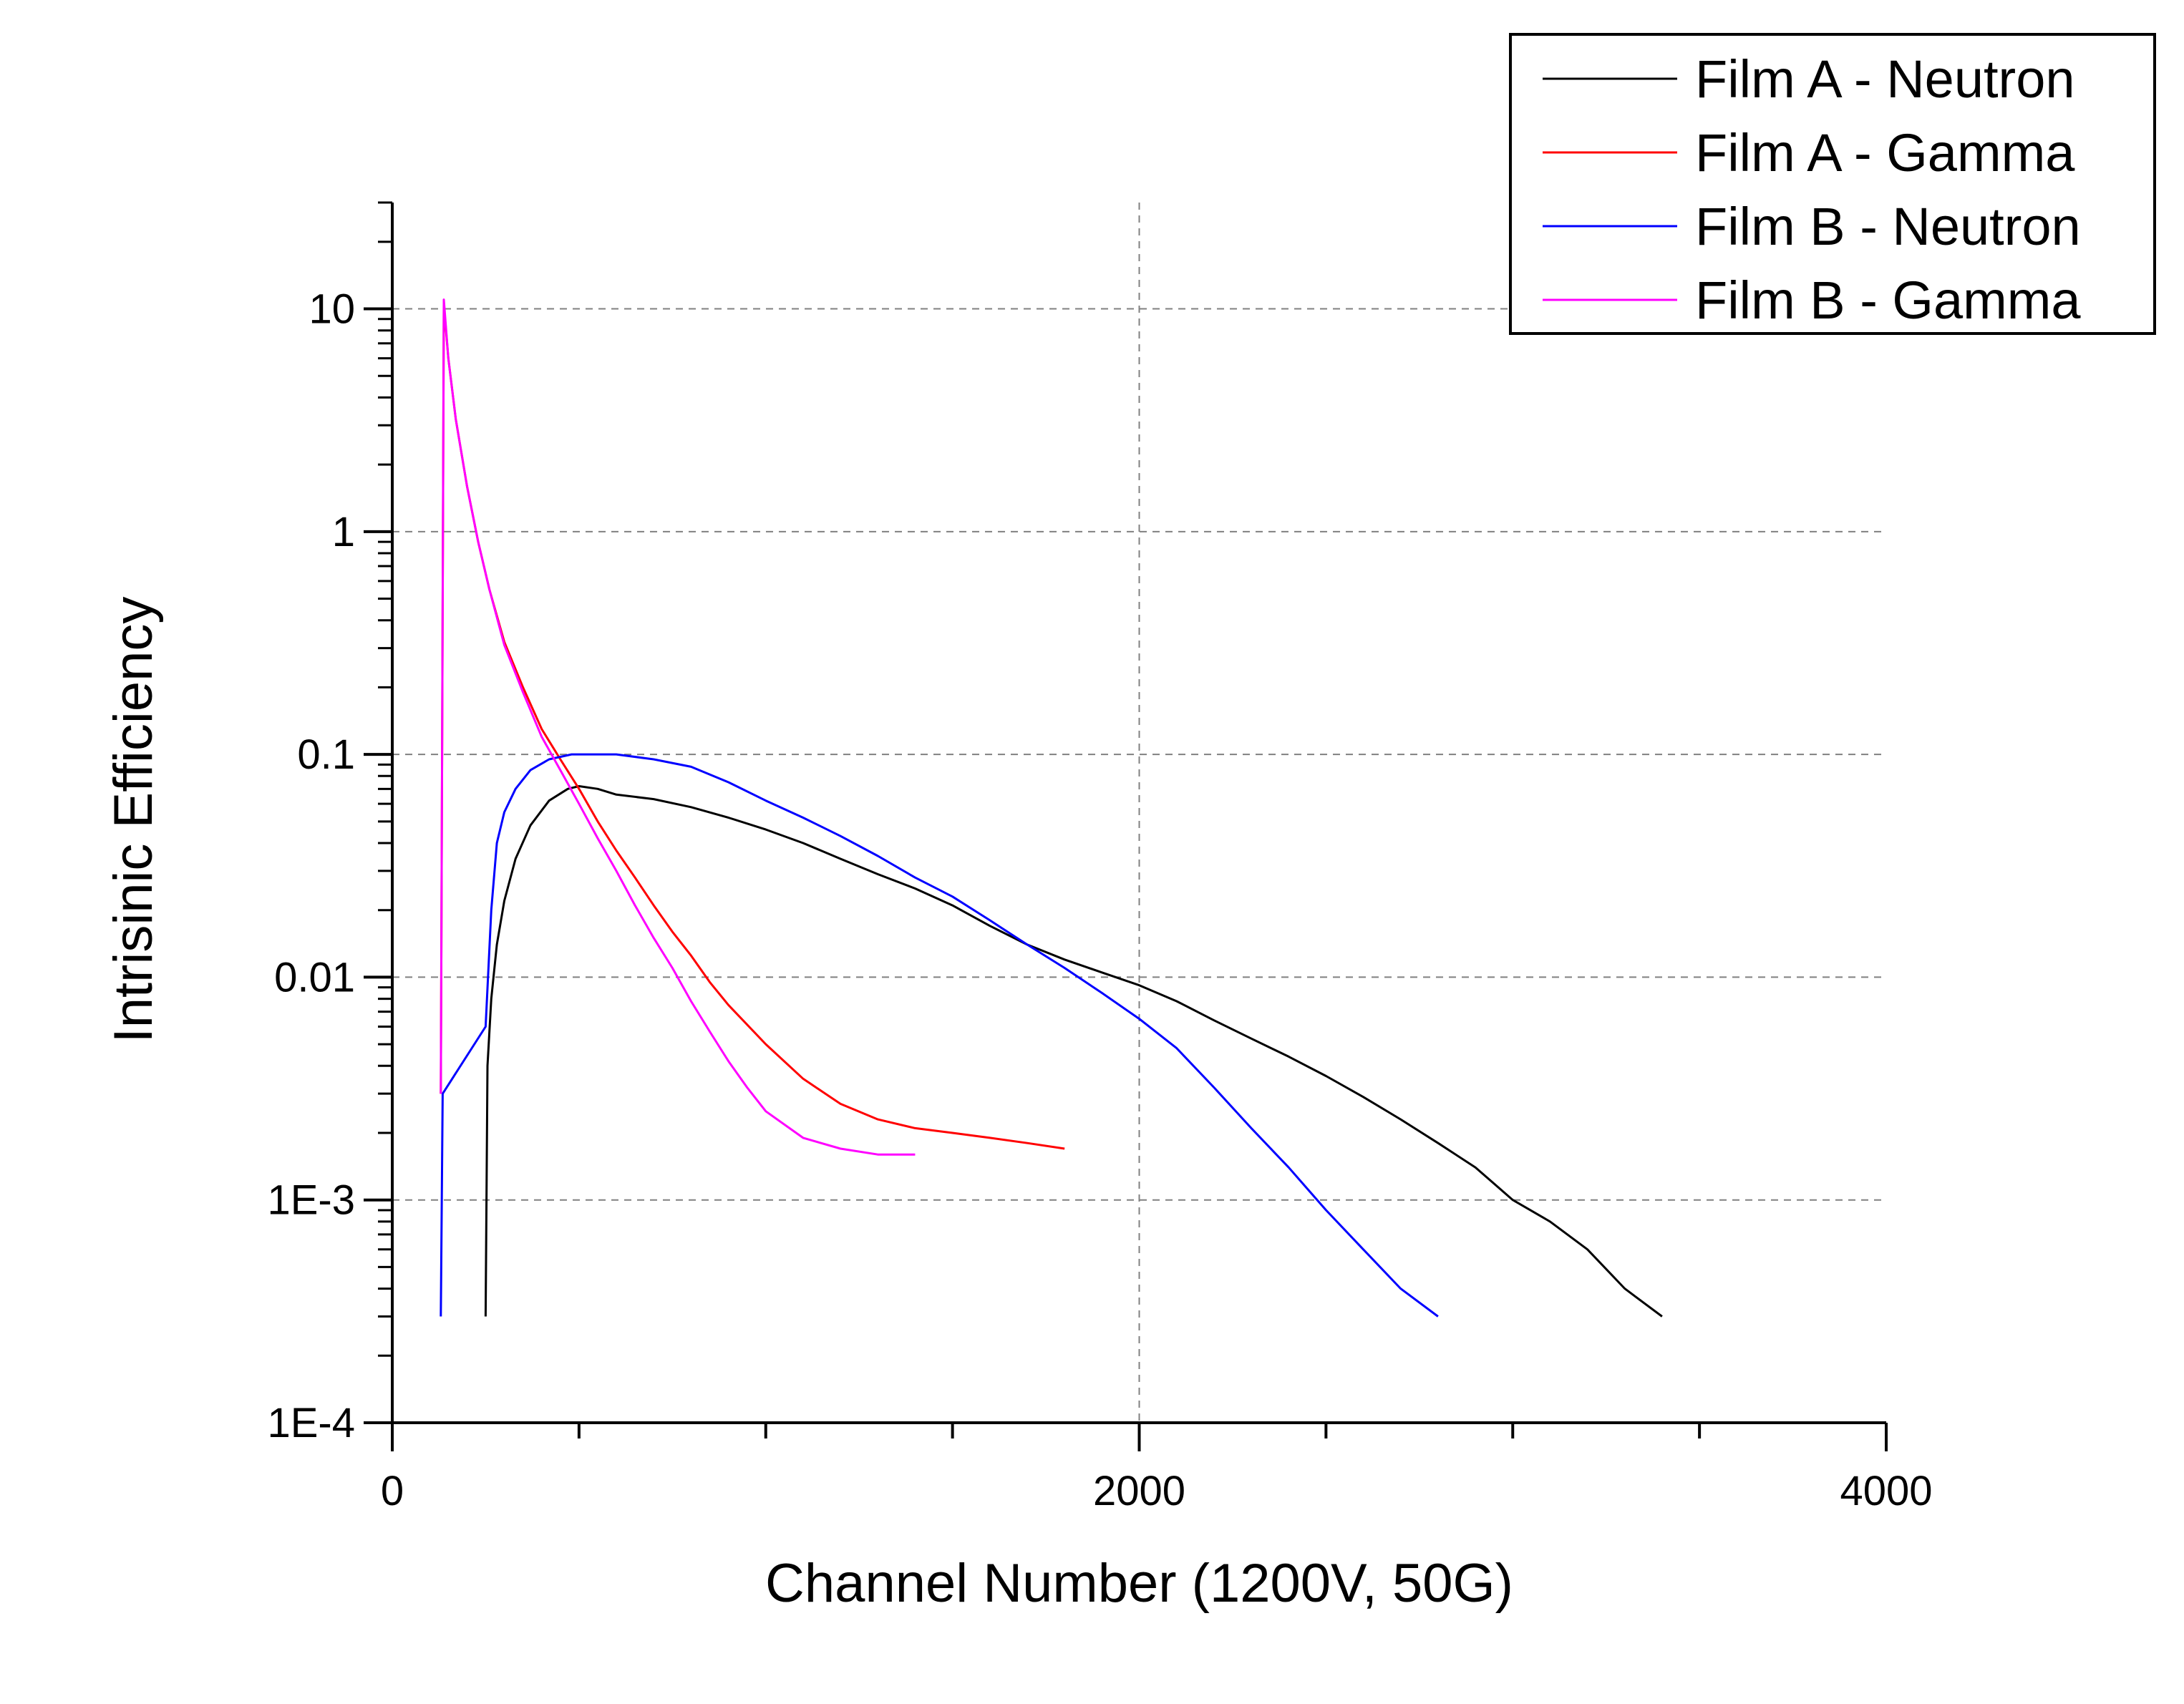 The height and width of the screenshot is (1704, 2184). Describe the element at coordinates (1886, 1491) in the screenshot. I see `x-tick-label: 4000` at that location.